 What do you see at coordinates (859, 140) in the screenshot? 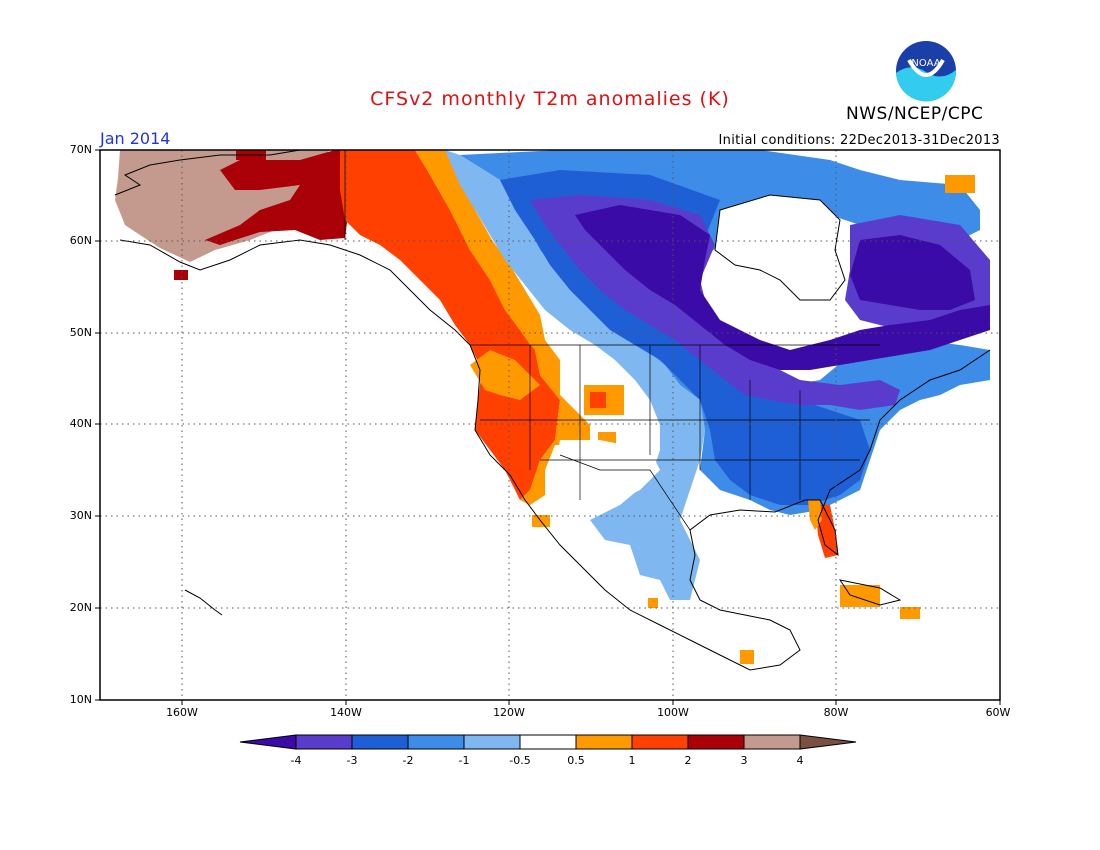
I see `initial-conditions: Initial conditions: 22Dec2013-31Dec2013` at bounding box center [859, 140].